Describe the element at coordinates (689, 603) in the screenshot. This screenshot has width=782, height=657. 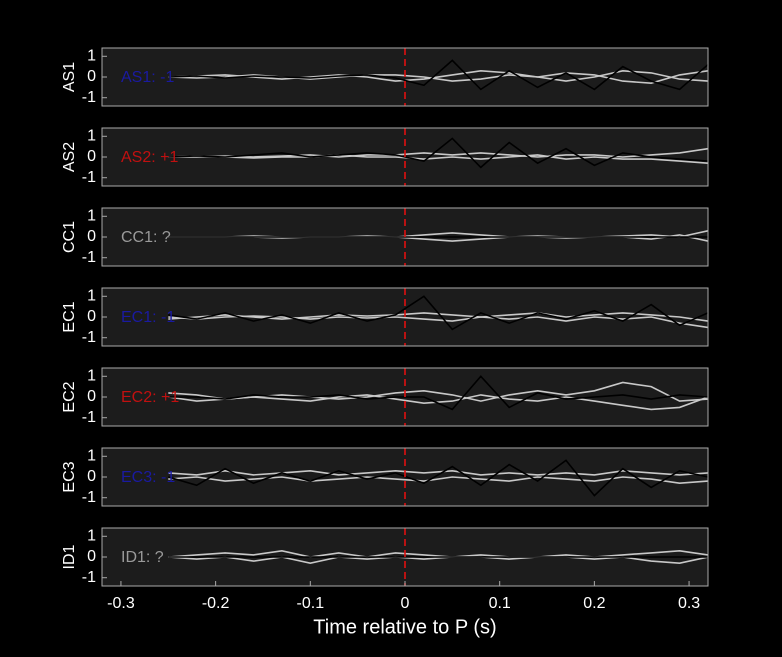
I see `x-tick-label: 0.3` at that location.